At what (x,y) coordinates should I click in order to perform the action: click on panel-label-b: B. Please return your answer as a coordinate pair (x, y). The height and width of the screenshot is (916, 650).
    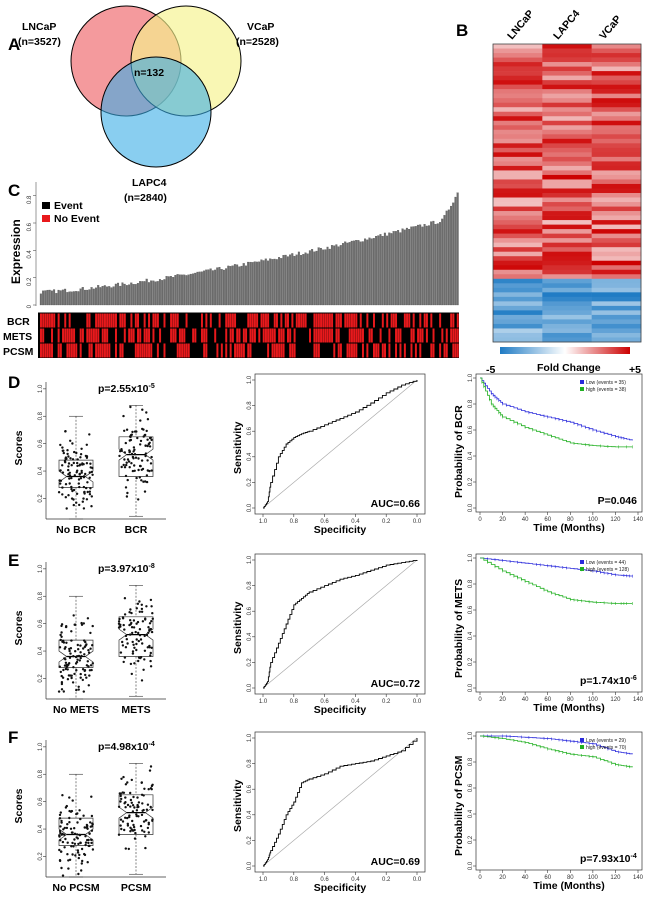
    Looking at the image, I should click on (462, 30).